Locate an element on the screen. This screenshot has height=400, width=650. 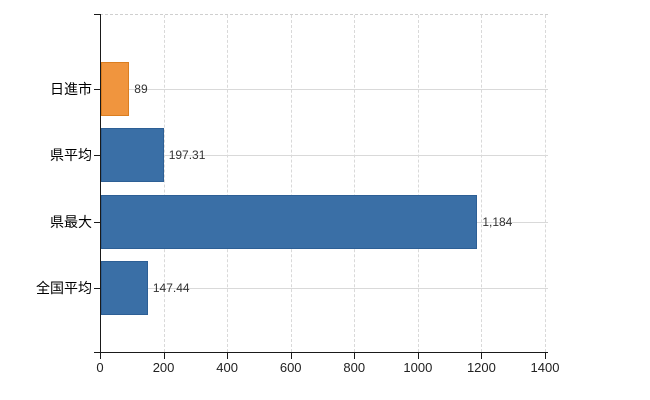
y-axis-line is located at coordinates (100, 183).